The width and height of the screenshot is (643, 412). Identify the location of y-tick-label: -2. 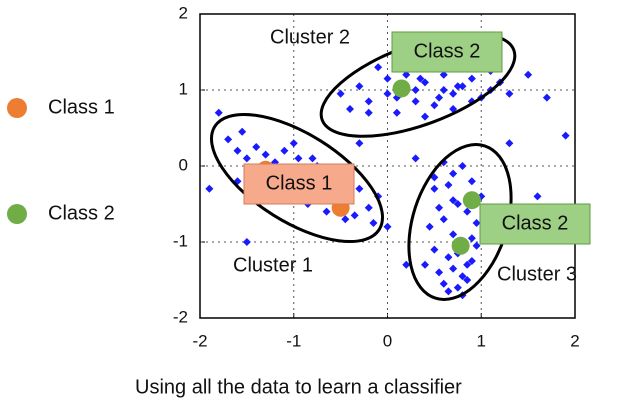
(180, 316).